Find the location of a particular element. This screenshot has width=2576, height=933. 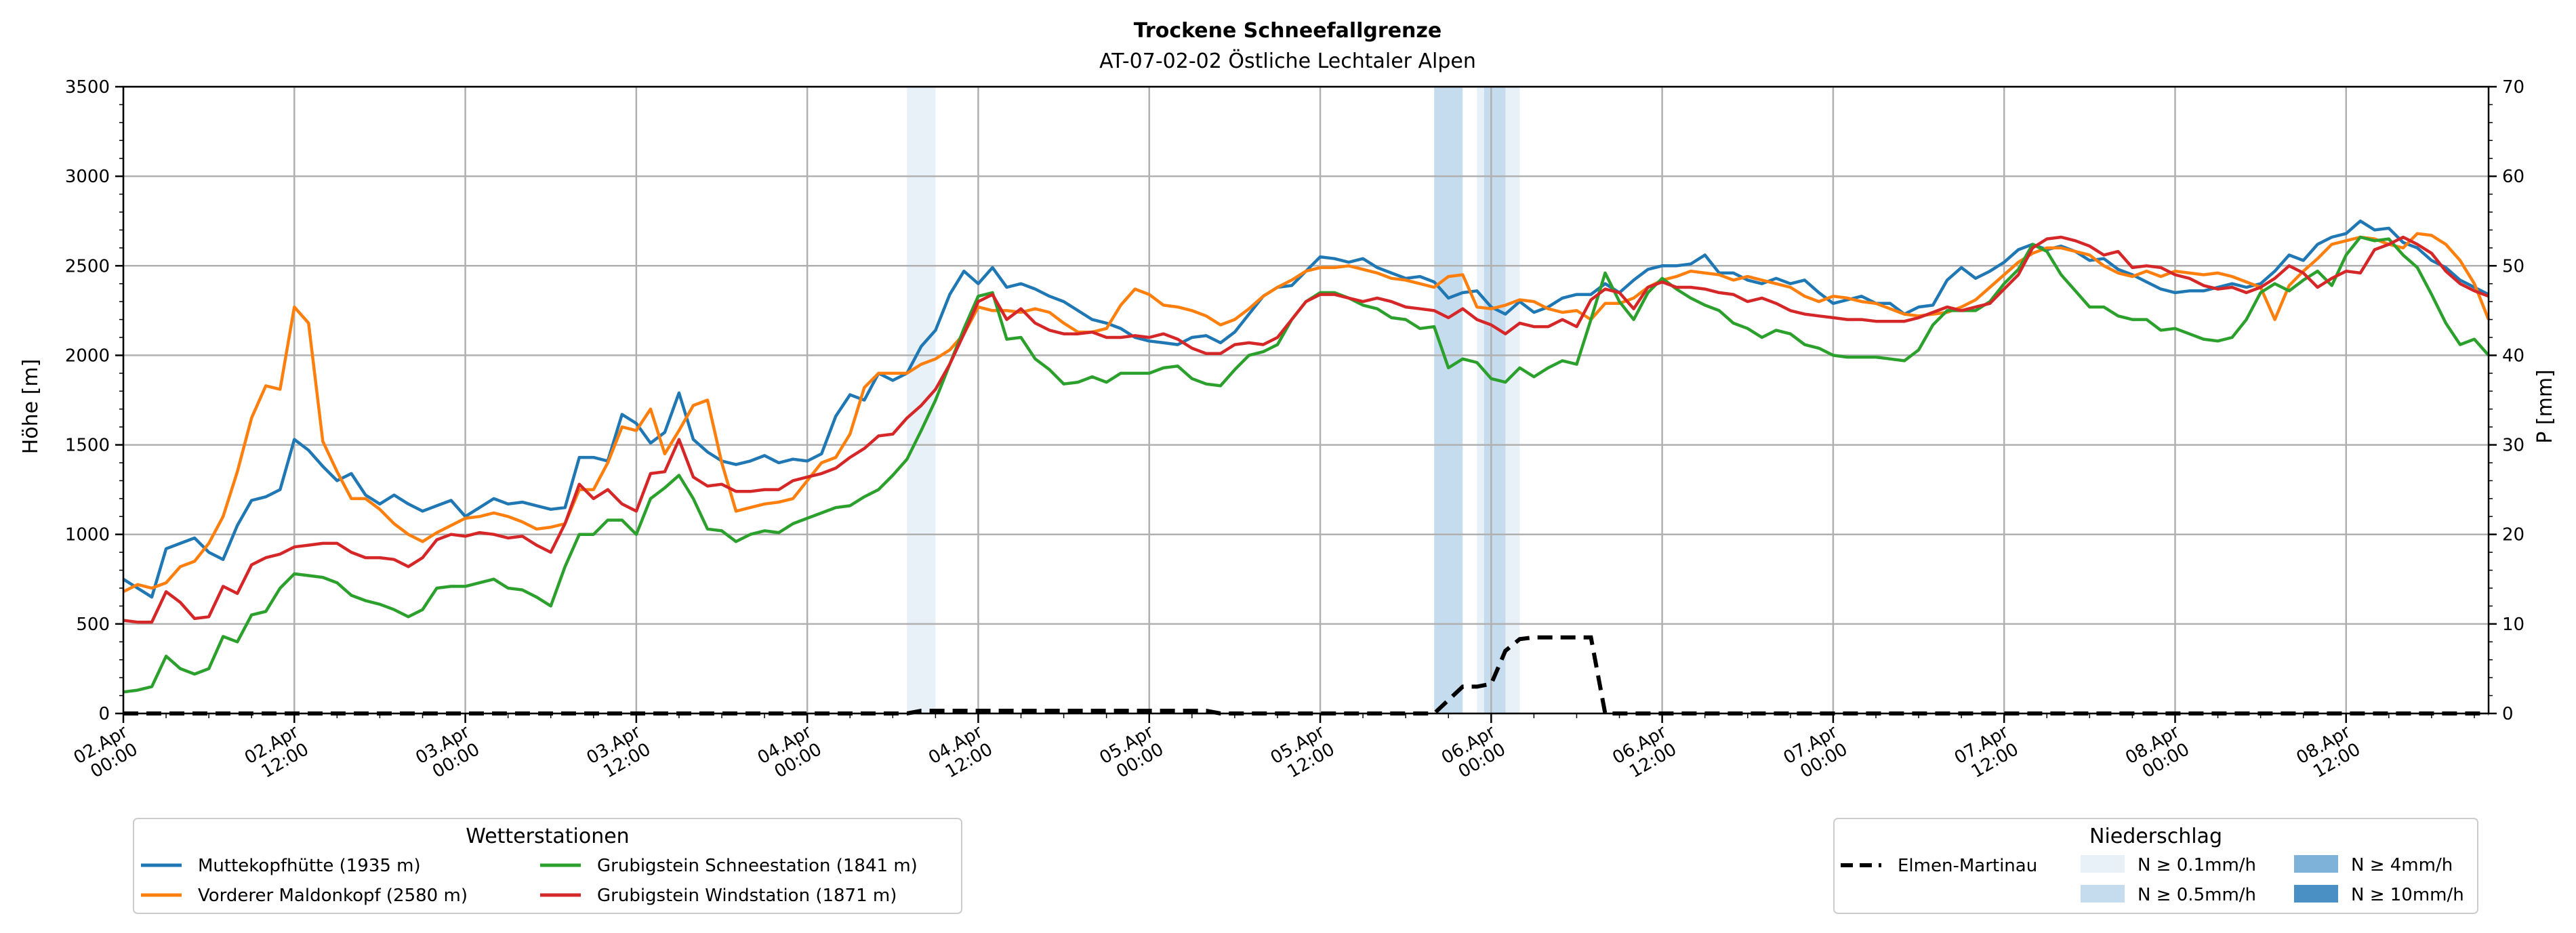

legend-precip-label: Elmen-Martinau is located at coordinates (1968, 866).